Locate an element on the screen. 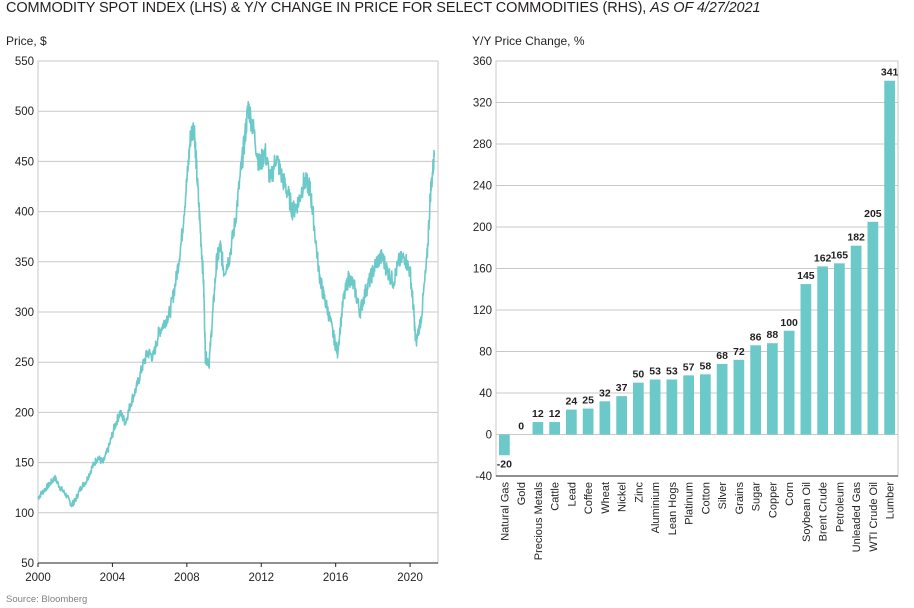 The image size is (914, 608). data-label: 145 is located at coordinates (806, 276).